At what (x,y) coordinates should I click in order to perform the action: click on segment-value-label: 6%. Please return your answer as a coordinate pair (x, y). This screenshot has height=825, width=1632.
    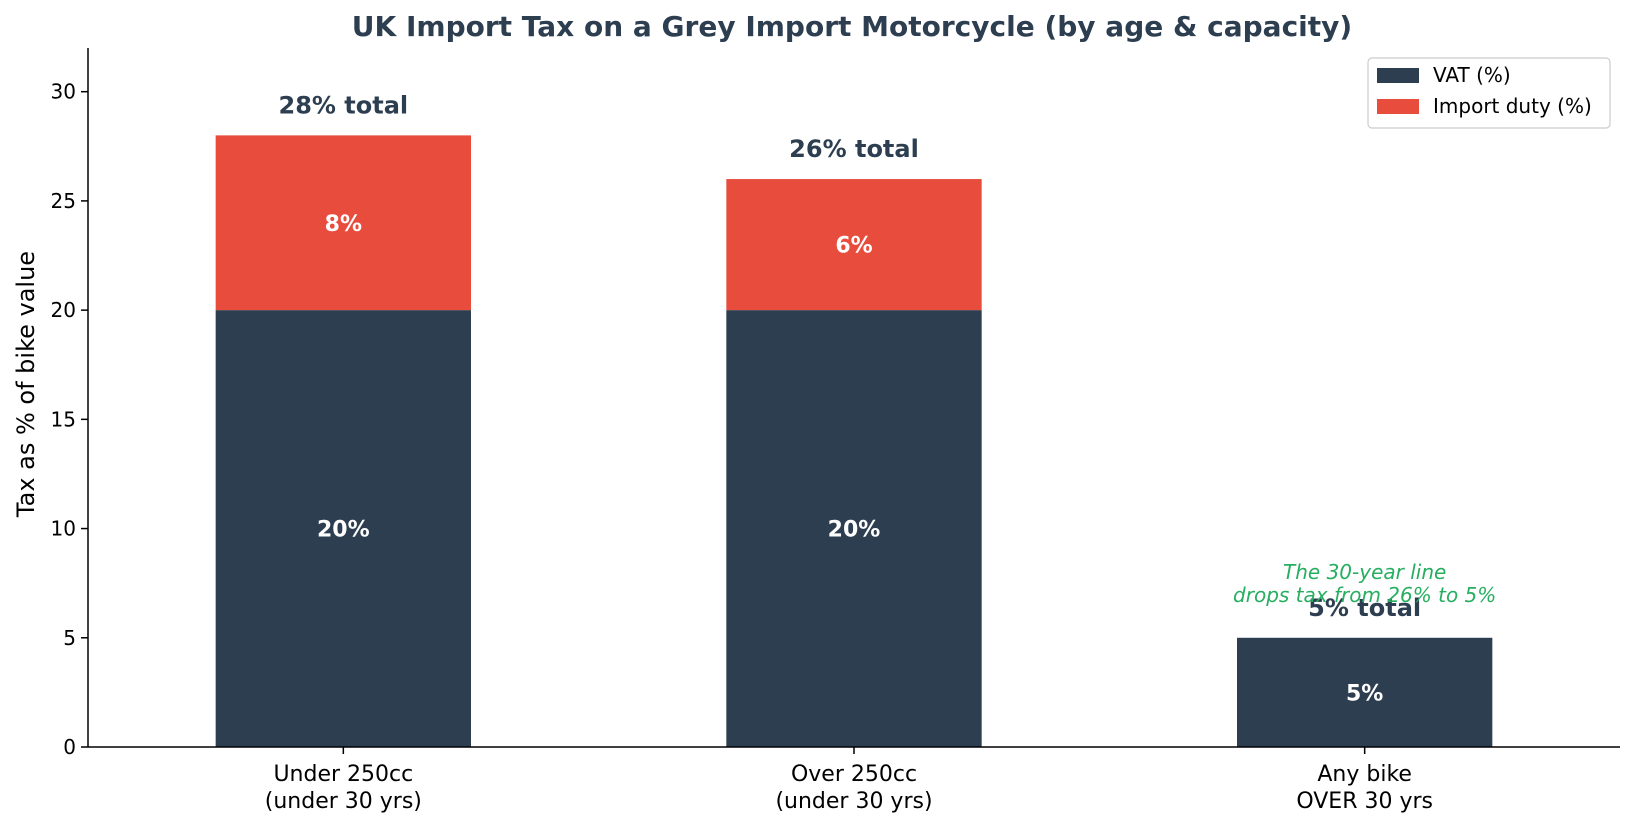
    Looking at the image, I should click on (853, 246).